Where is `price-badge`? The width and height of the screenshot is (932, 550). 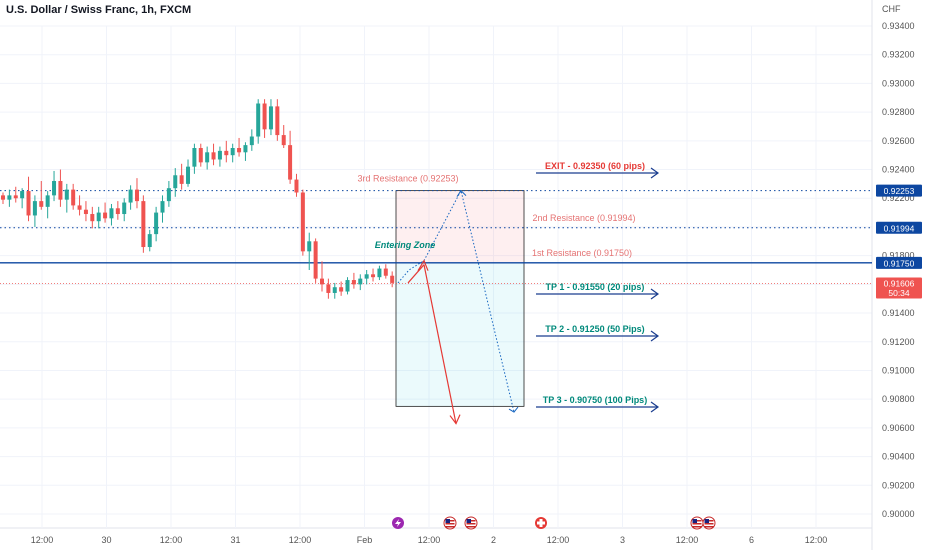
price-badge is located at coordinates (899, 262).